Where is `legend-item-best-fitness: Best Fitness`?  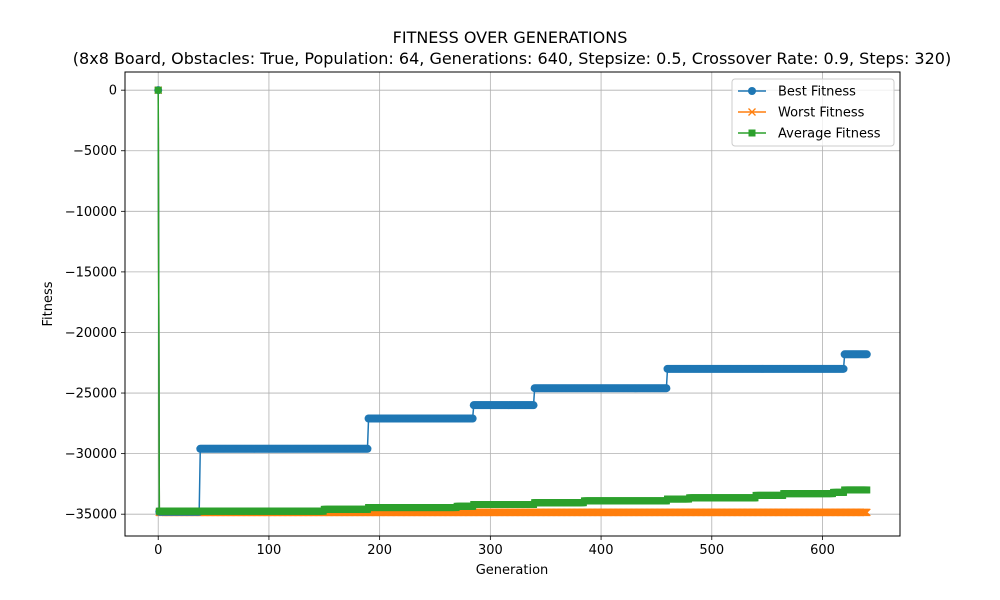
legend-item-best-fitness: Best Fitness is located at coordinates (797, 92).